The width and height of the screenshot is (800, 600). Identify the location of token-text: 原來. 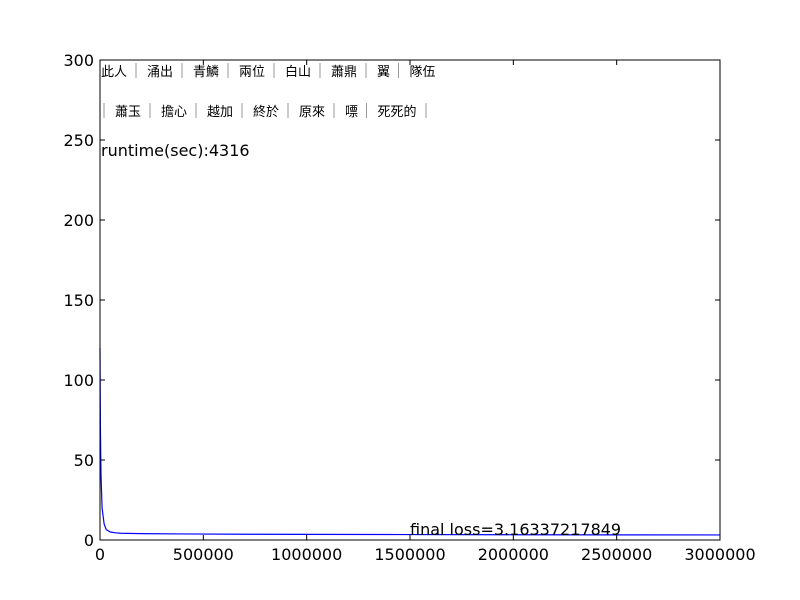
(312, 112).